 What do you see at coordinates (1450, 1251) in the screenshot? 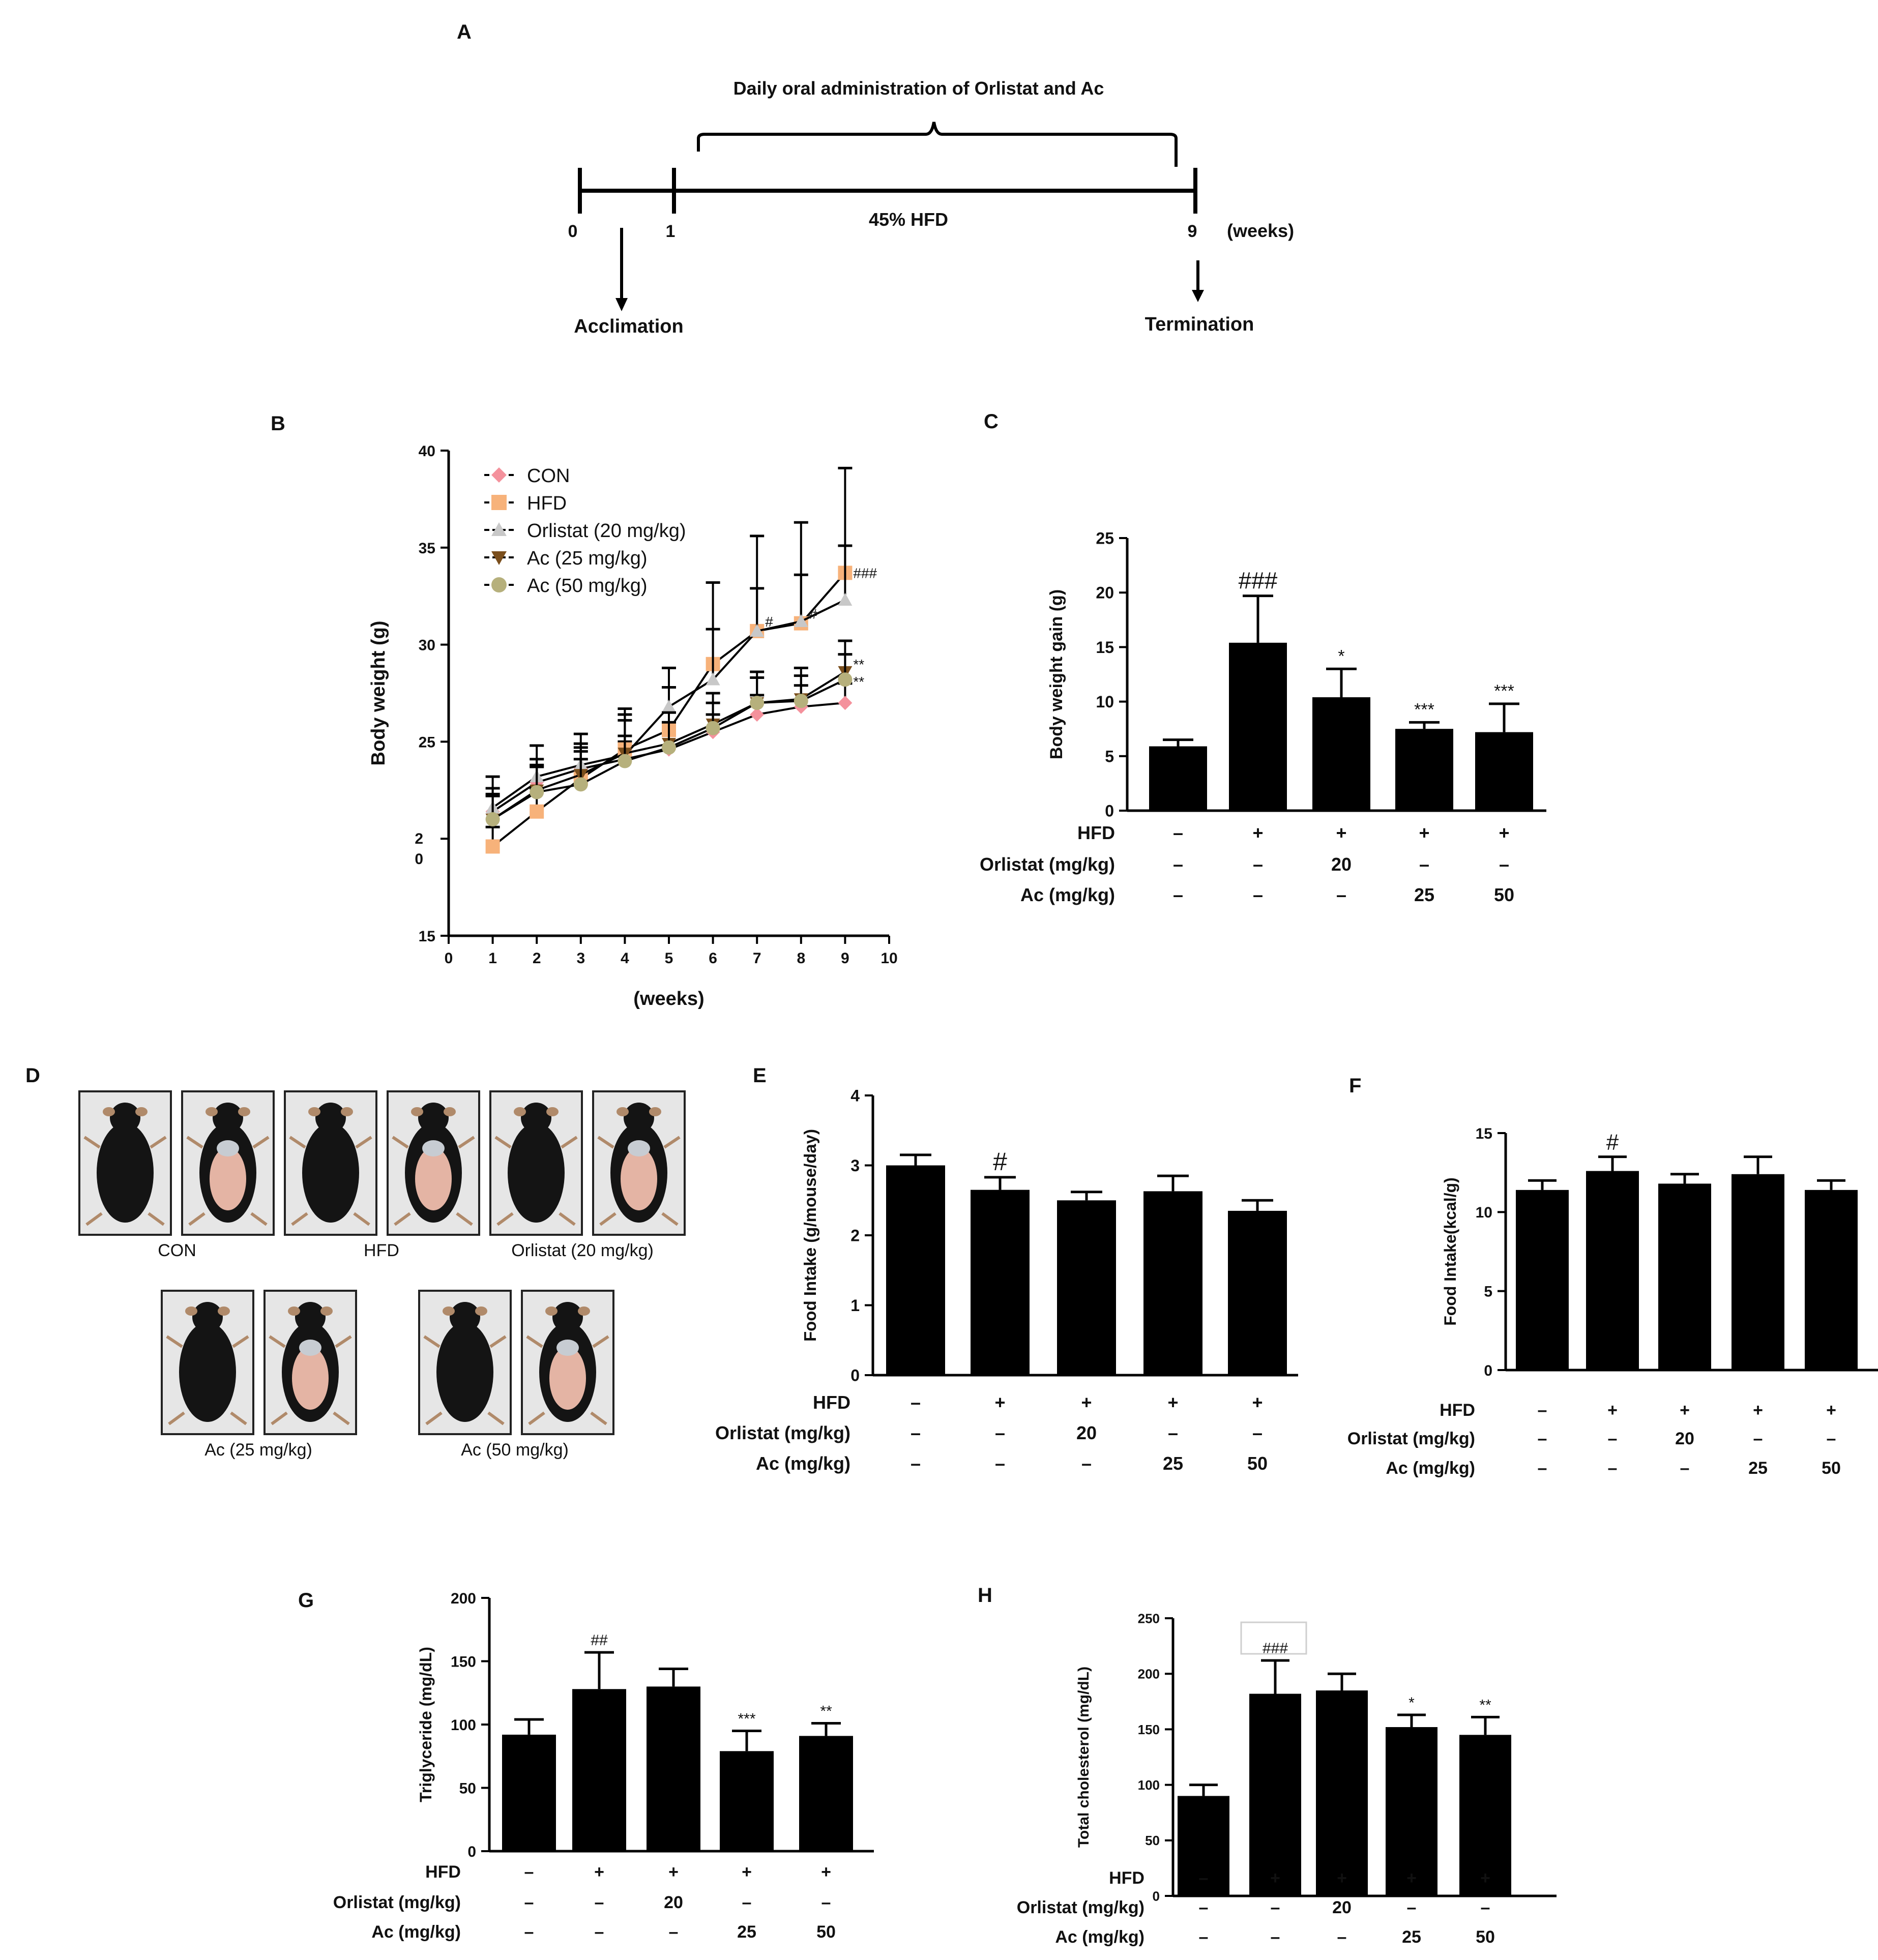
I see `y-axis-label: Food Intake(kcal/g)` at bounding box center [1450, 1251].